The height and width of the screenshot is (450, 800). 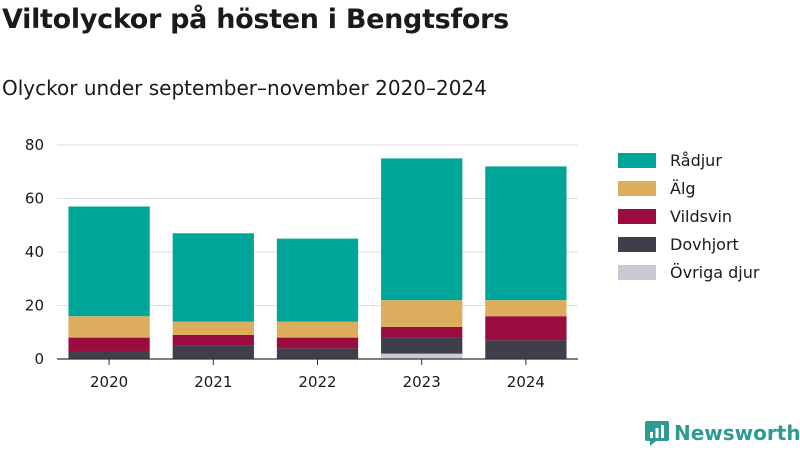 What do you see at coordinates (422, 382) in the screenshot?
I see `x-tick-label: 2023` at bounding box center [422, 382].